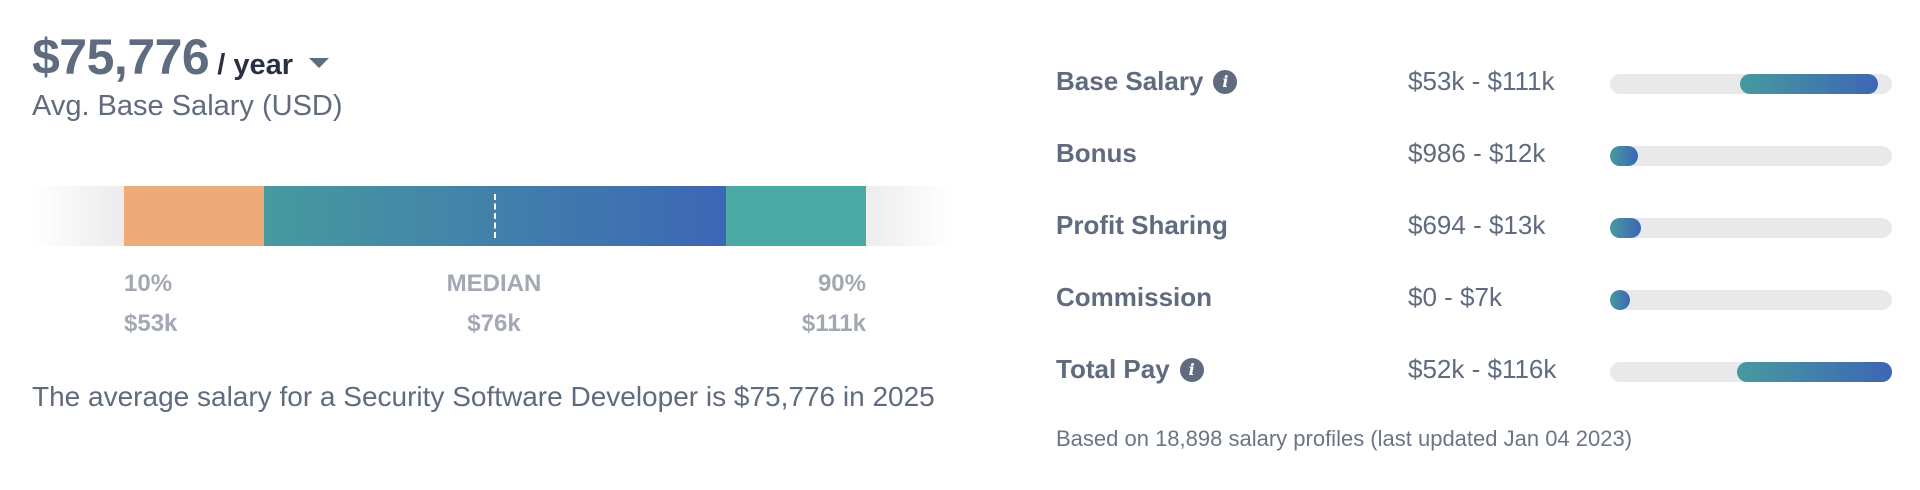 This screenshot has height=490, width=1920. What do you see at coordinates (494, 304) in the screenshot?
I see `median-marker: MEDIAN $76k` at bounding box center [494, 304].